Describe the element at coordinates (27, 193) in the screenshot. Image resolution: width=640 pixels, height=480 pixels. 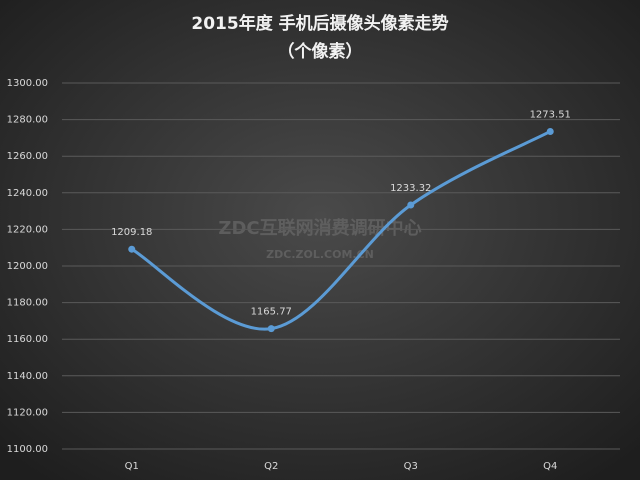
I see `y-tick-label: 1240.00` at that location.